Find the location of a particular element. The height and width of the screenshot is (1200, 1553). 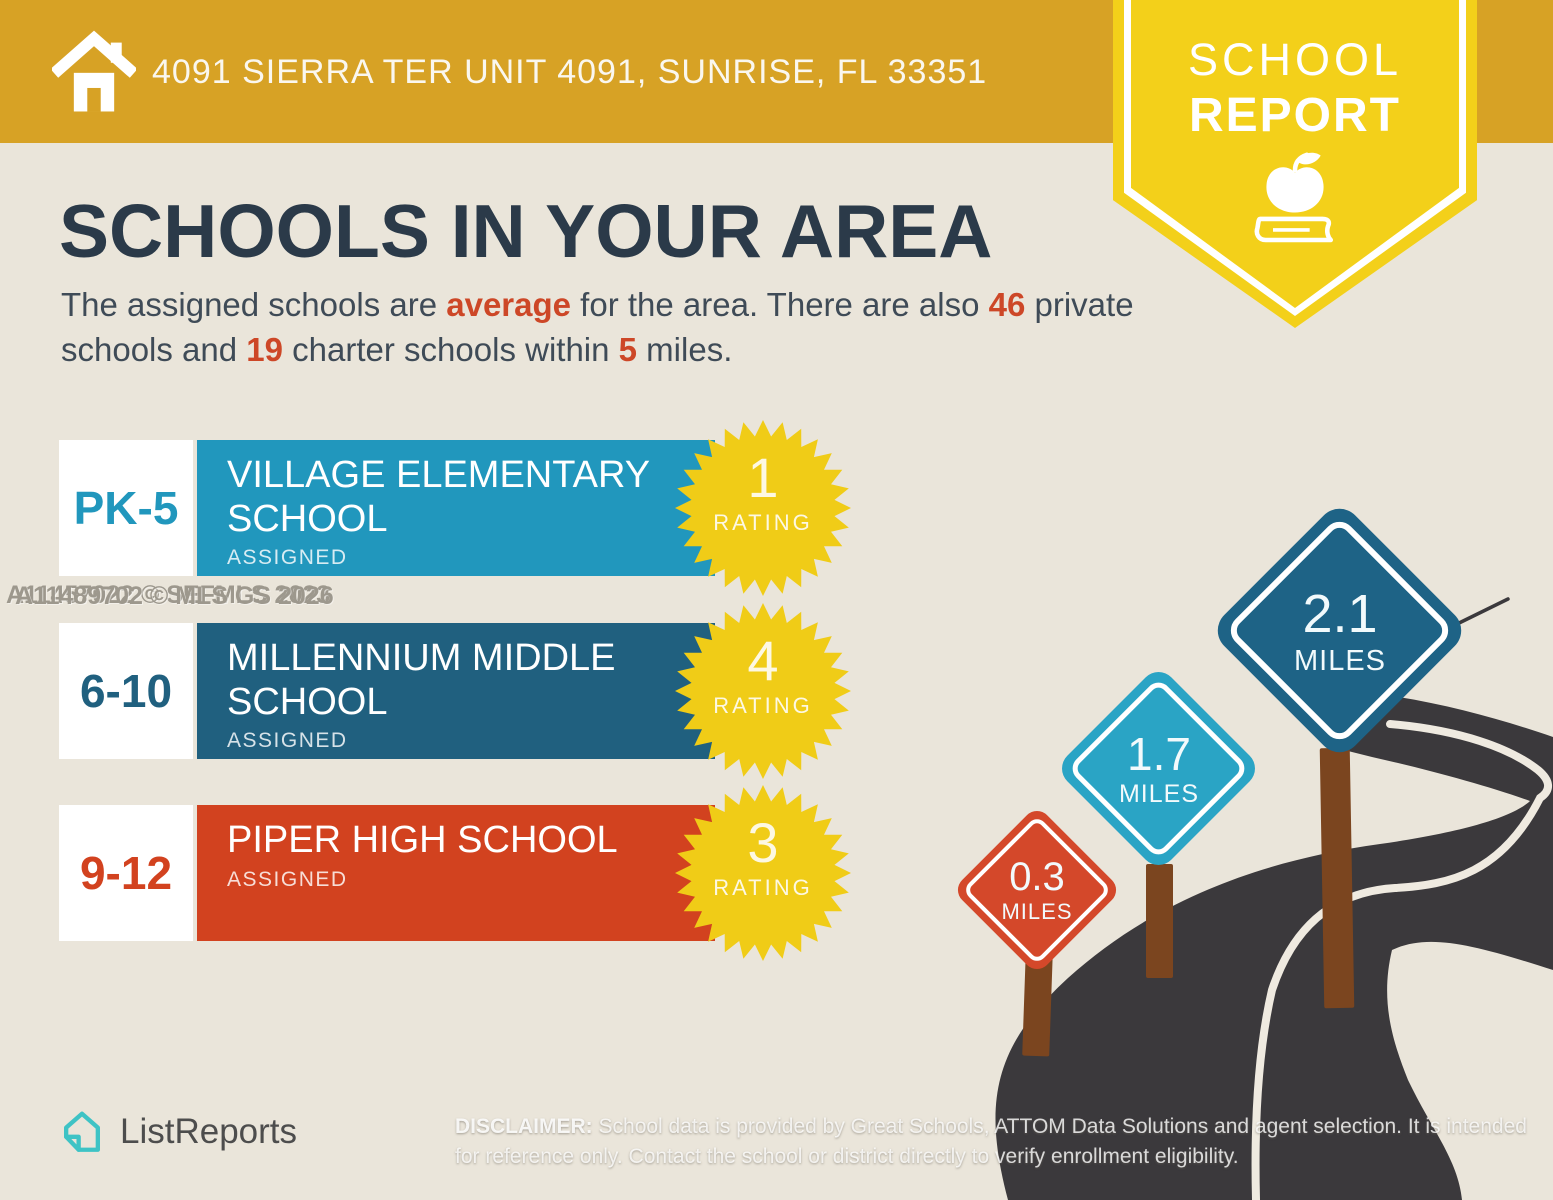

listreports-logo: ListReports is located at coordinates (177, 1132).